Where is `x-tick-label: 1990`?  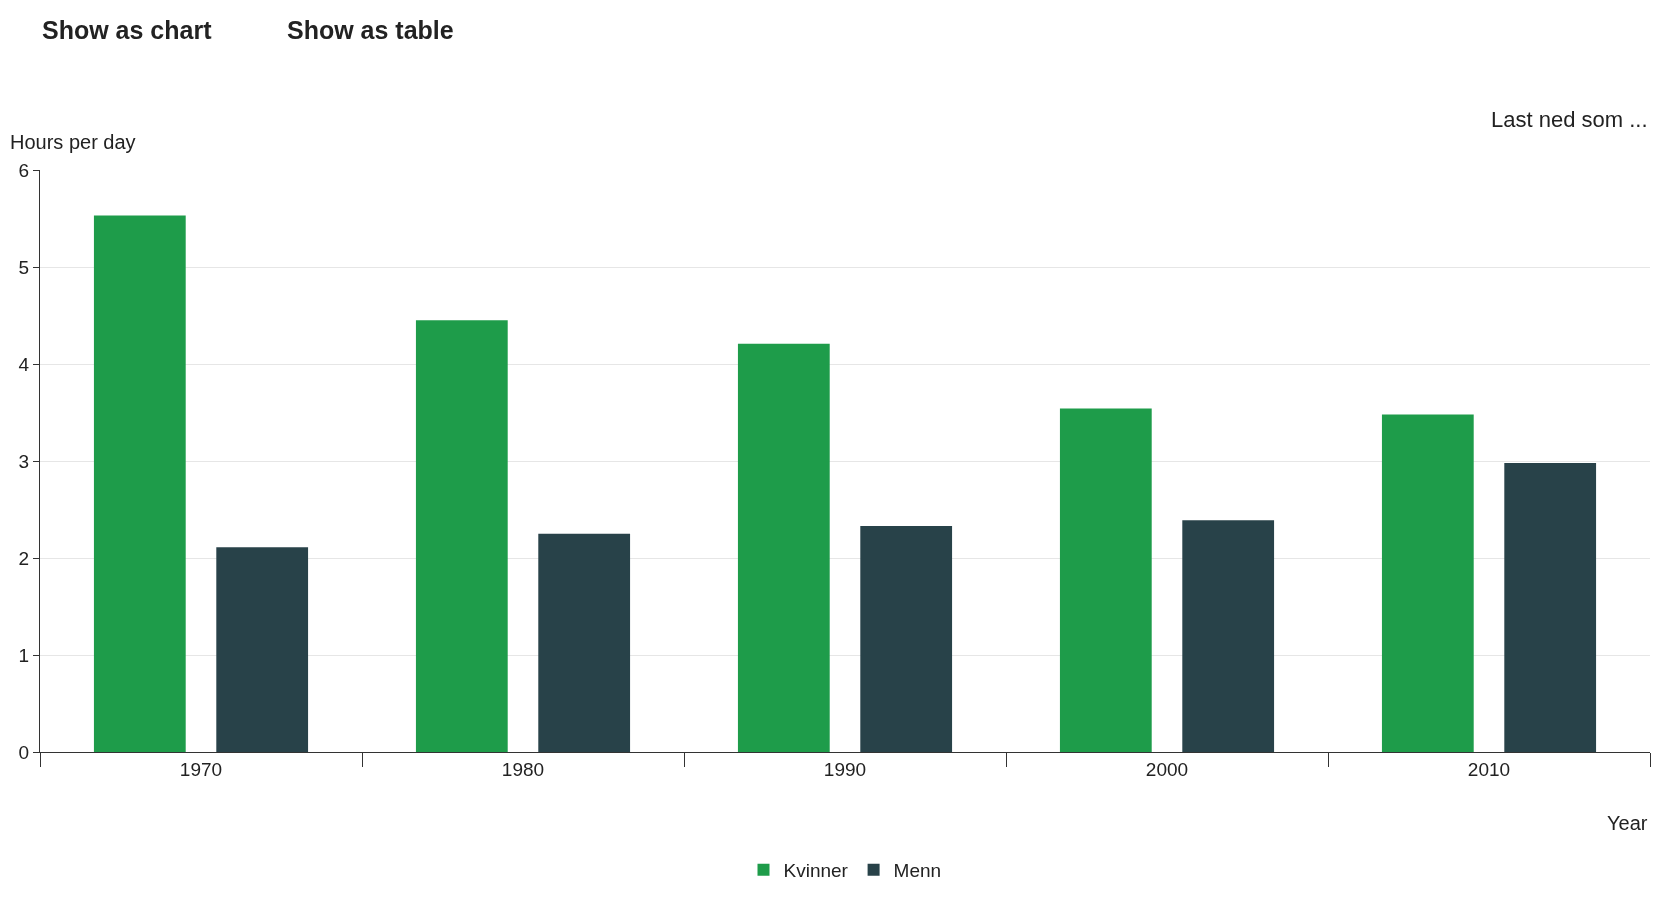 x-tick-label: 1990 is located at coordinates (845, 769).